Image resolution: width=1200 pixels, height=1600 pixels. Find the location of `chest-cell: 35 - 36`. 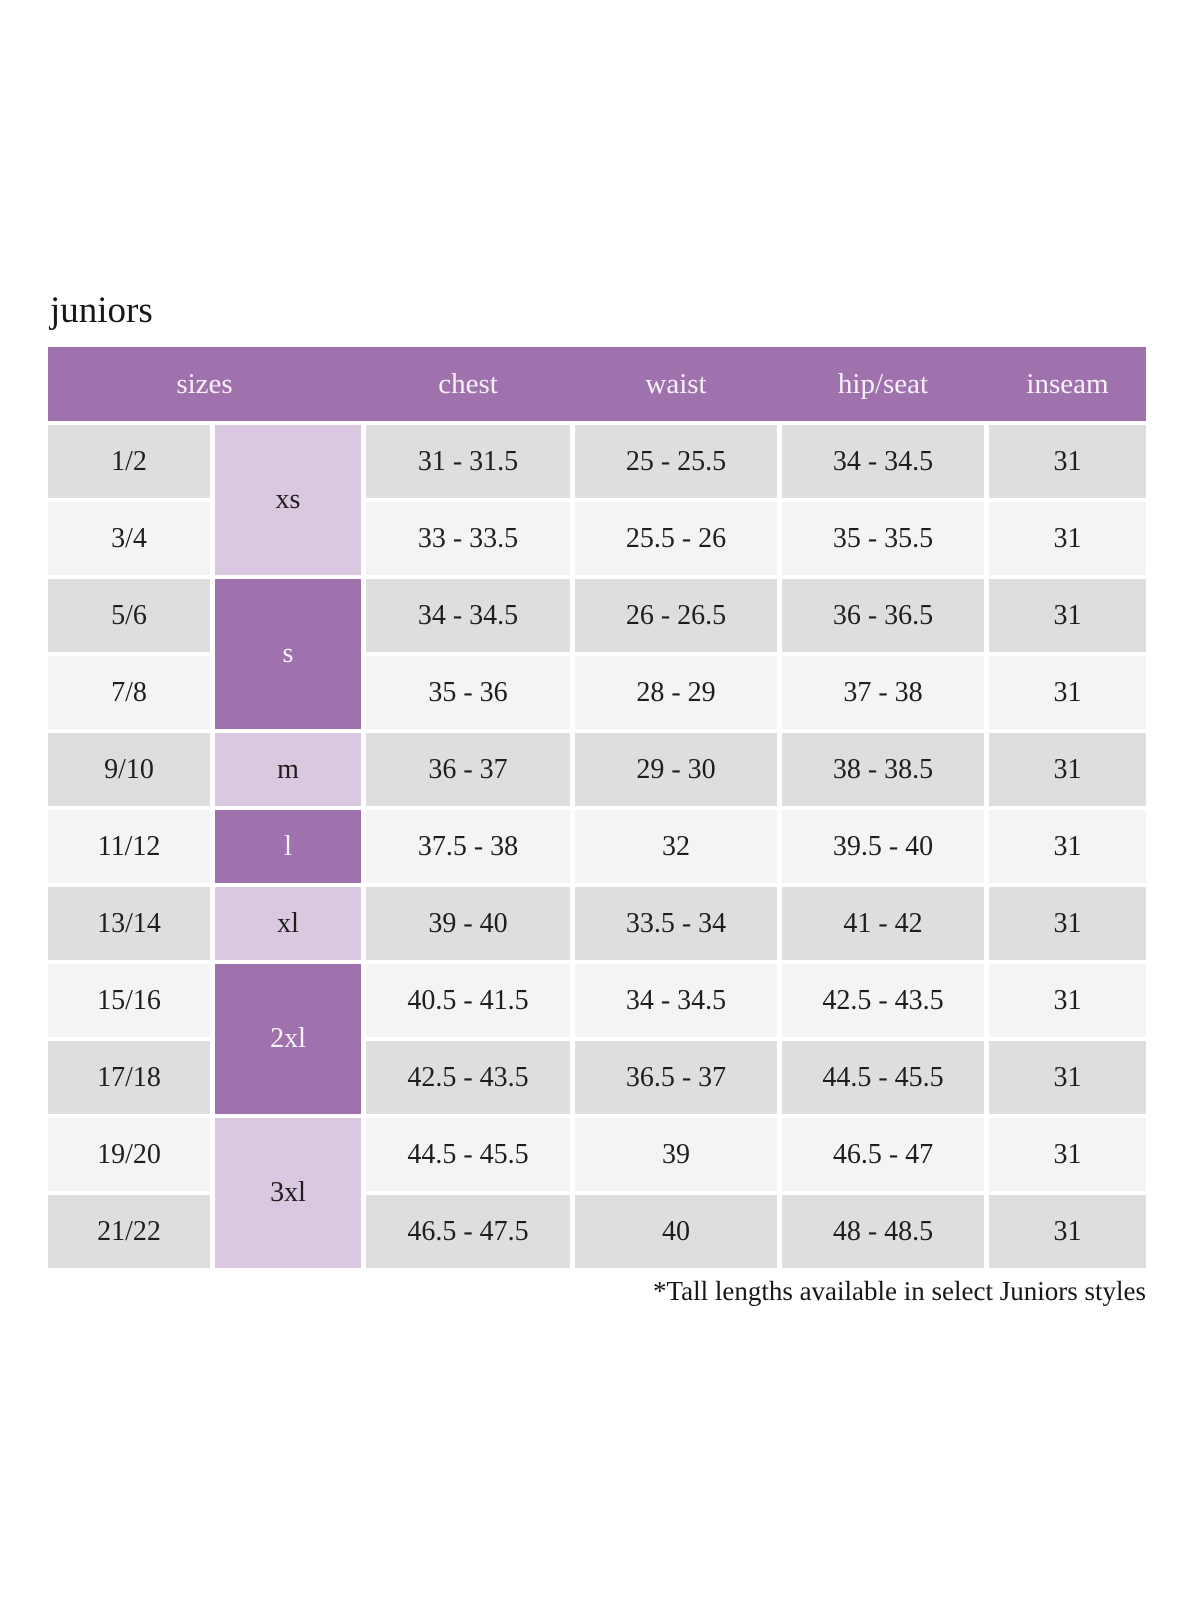

chest-cell: 35 - 36 is located at coordinates (468, 692).